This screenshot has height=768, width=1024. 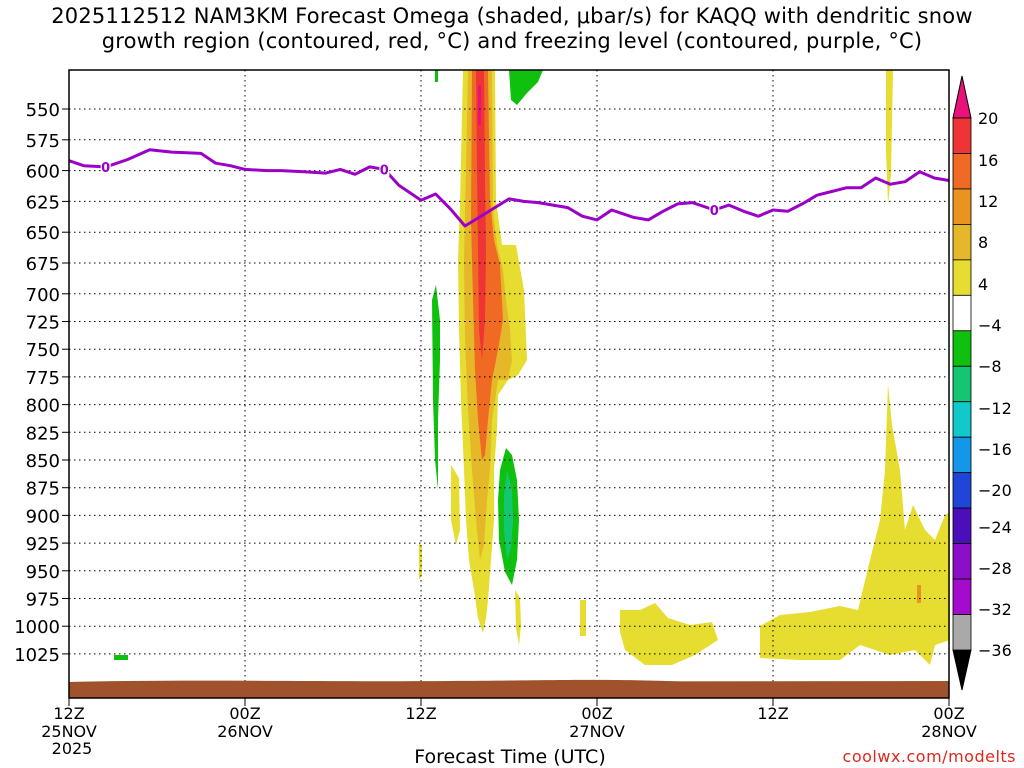 I want to click on surface-terrain, so click(x=509, y=688).